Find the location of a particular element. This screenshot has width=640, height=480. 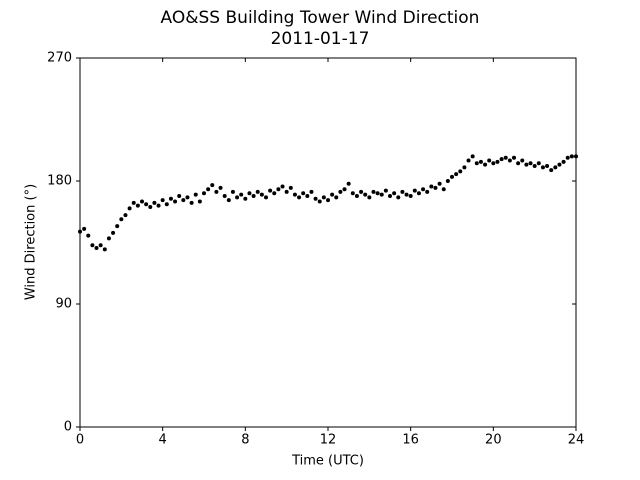

x-tick-label: 20 is located at coordinates (493, 440).